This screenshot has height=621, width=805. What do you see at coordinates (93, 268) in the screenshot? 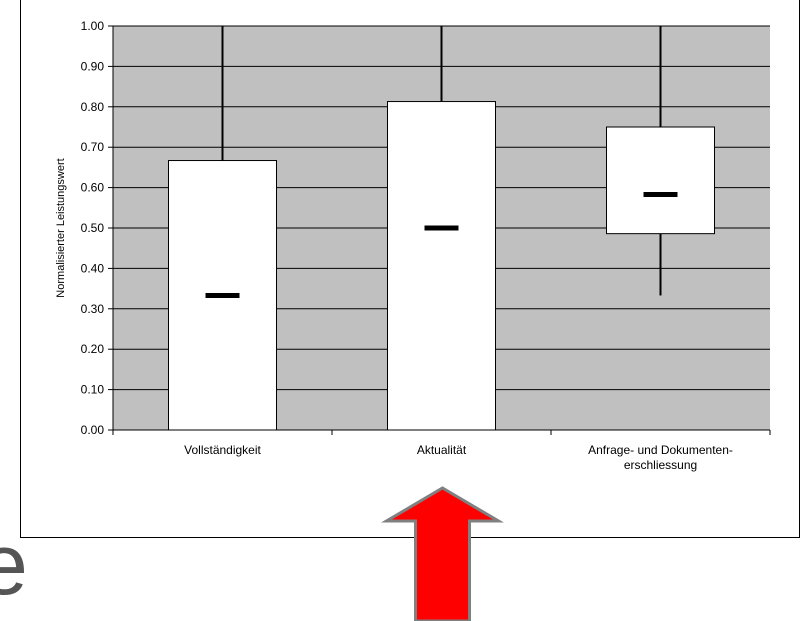
I see `y-tick-label: 0.40` at bounding box center [93, 268].